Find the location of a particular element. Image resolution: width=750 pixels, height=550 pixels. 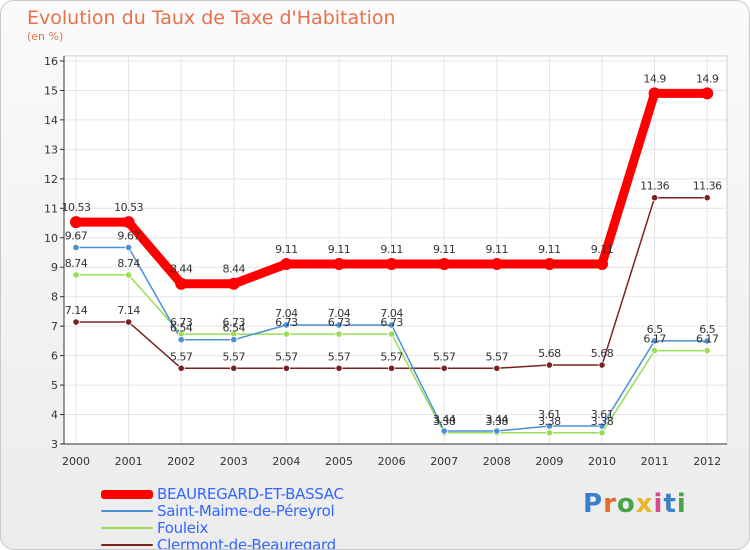

y-tick-label: 10 is located at coordinates (51, 238).